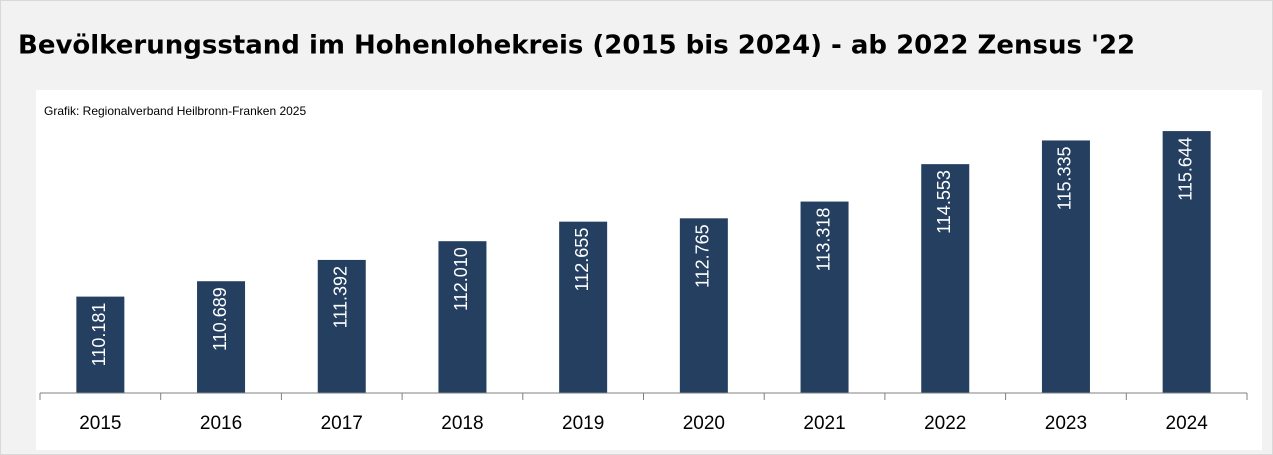 The height and width of the screenshot is (455, 1273). Describe the element at coordinates (1187, 423) in the screenshot. I see `x-tick-label: 2024` at that location.